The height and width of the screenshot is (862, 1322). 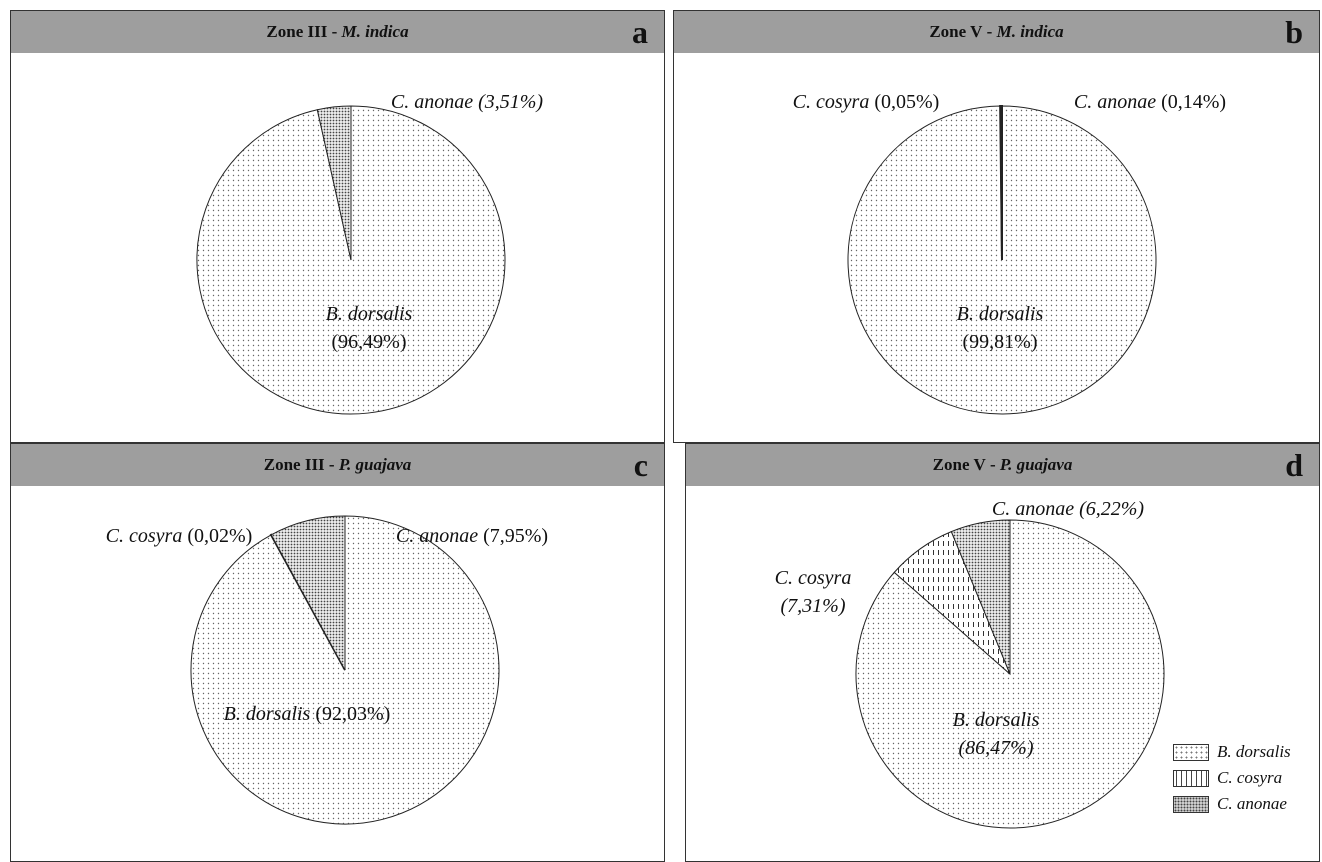 I want to click on panel-letter: d, so click(x=1294, y=465).